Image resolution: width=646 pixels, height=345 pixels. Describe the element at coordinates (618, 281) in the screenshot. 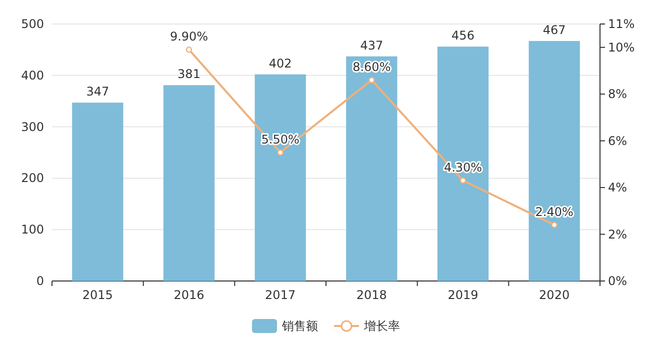

I see `y2-tick-label: 0%` at that location.